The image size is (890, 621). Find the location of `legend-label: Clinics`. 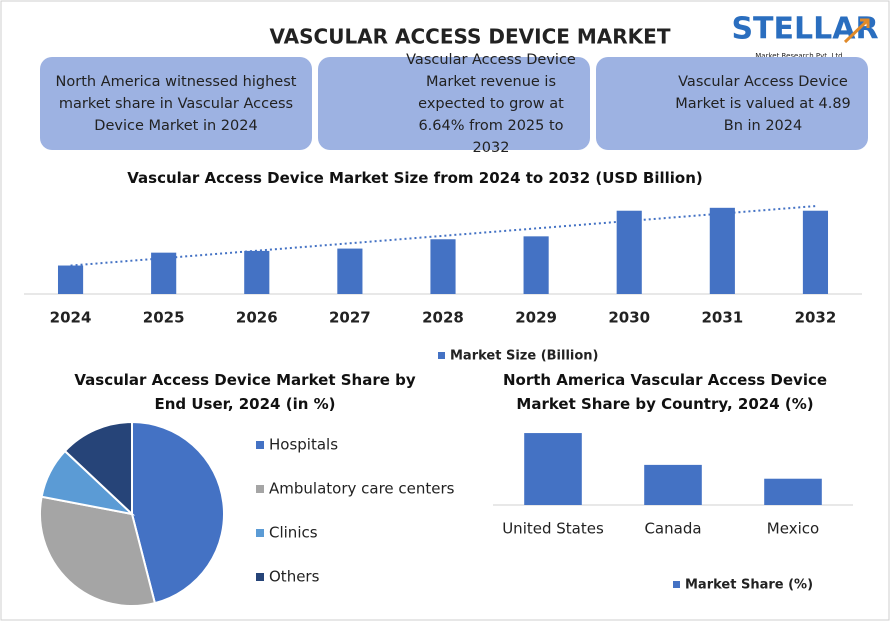

legend-label: Clinics is located at coordinates (293, 533).